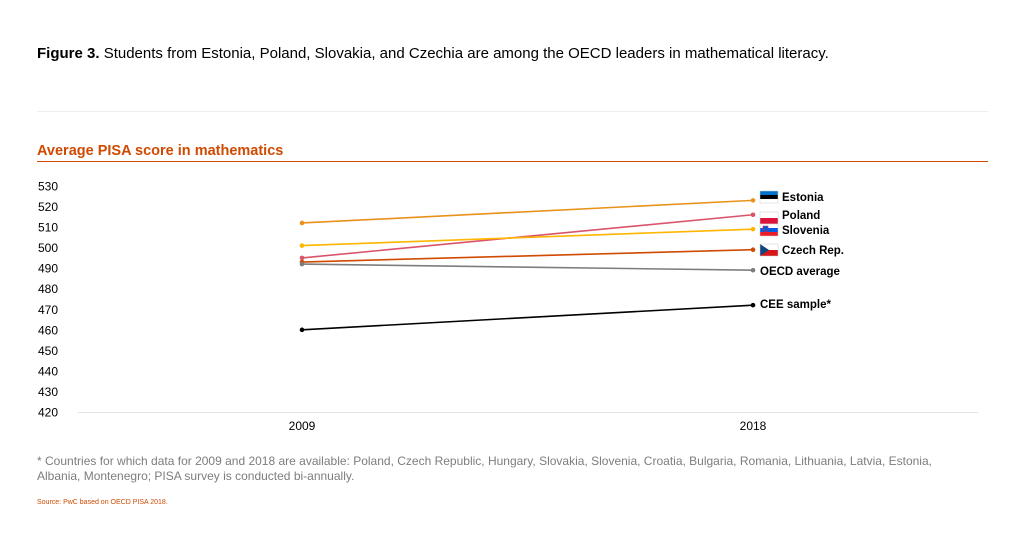 This screenshot has height=535, width=1024. Describe the element at coordinates (806, 231) in the screenshot. I see `series-label-slovenia: Slovenia` at that location.